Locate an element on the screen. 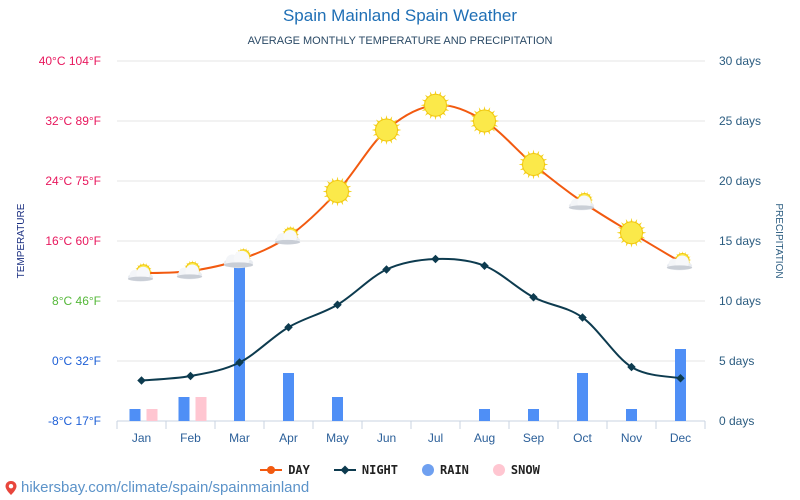 The width and height of the screenshot is (800, 500). x-tick-label: Jun is located at coordinates (386, 438).